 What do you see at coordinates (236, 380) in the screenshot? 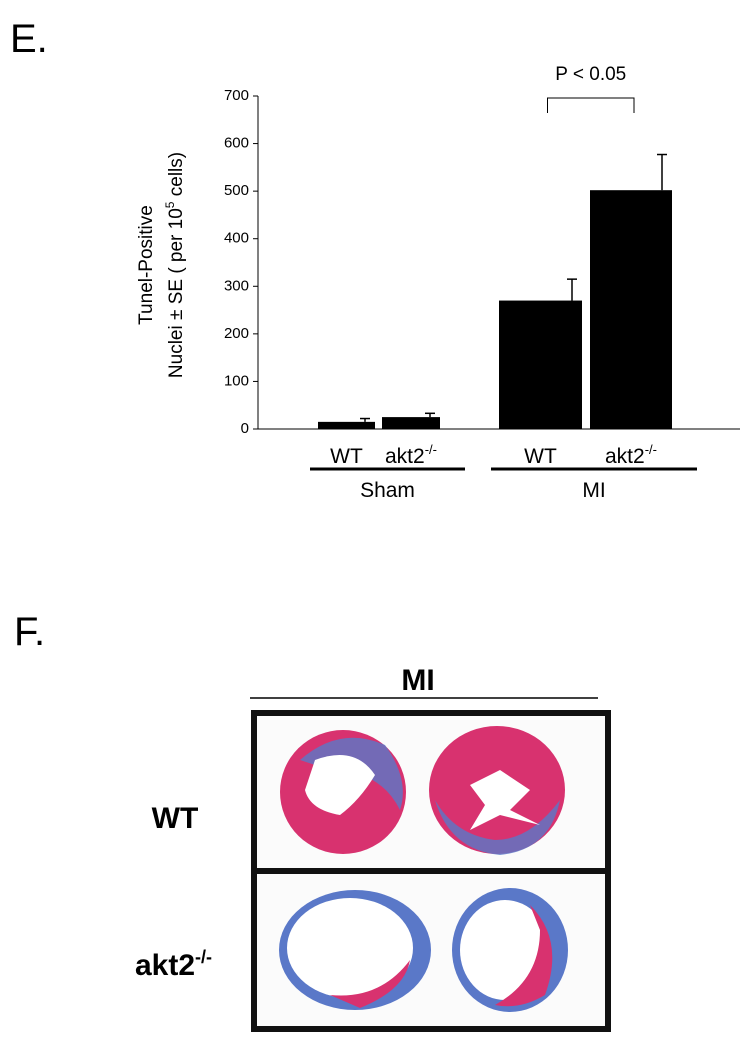
I see `y-tick-label: 100` at bounding box center [236, 380].